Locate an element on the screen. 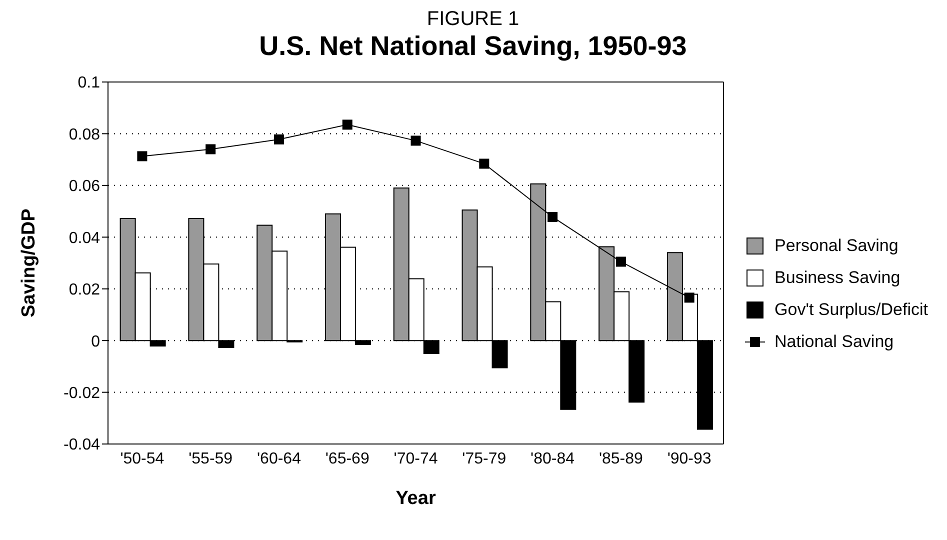  y-tick-label: 0.06 is located at coordinates (84, 187).